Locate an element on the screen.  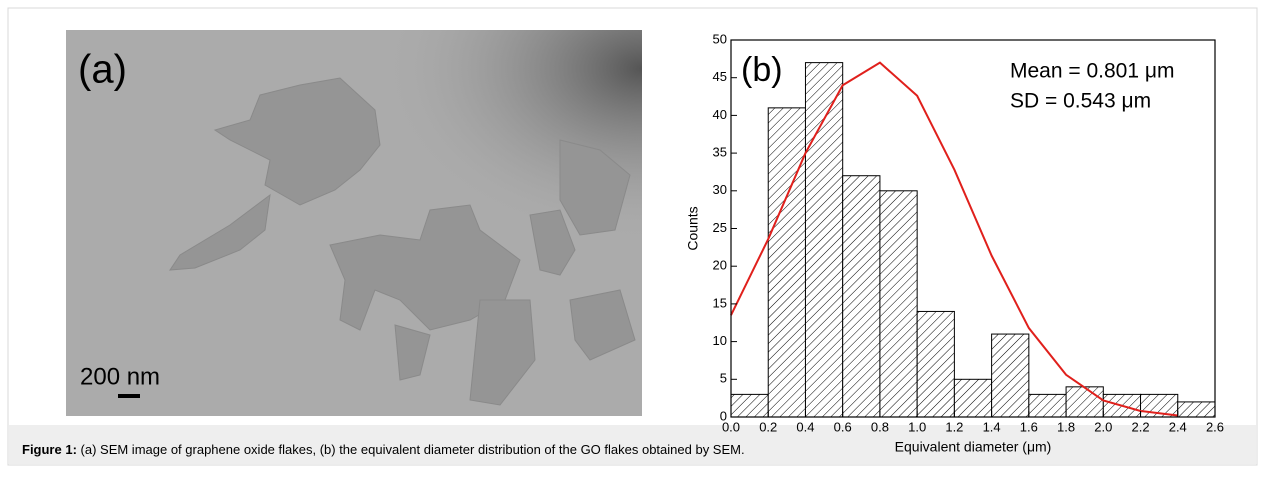
y-tick-label: 30 is located at coordinates (720, 189).